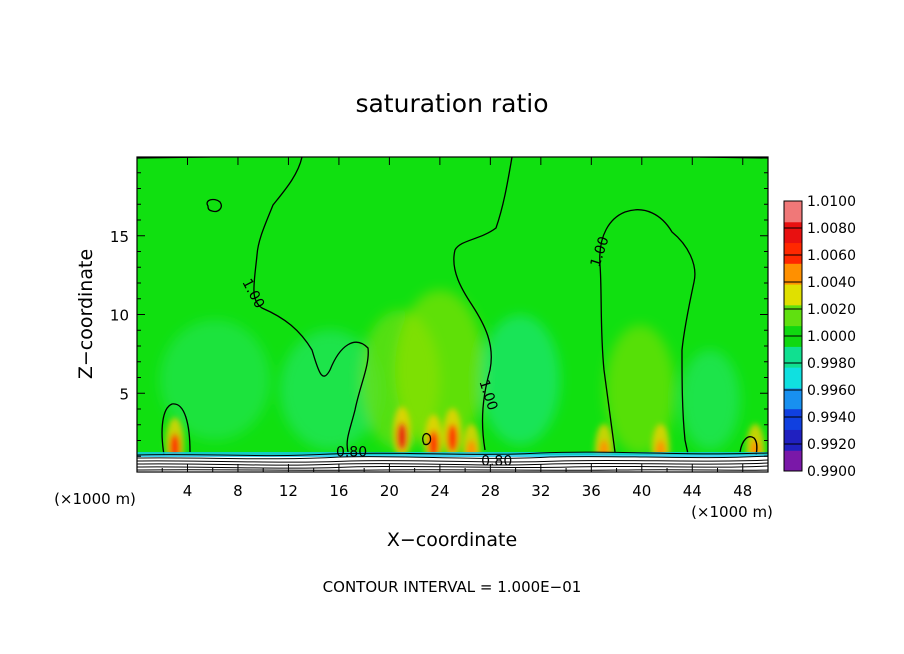  Describe the element at coordinates (451, 103) in the screenshot. I see `chart-title: saturation ratio` at that location.